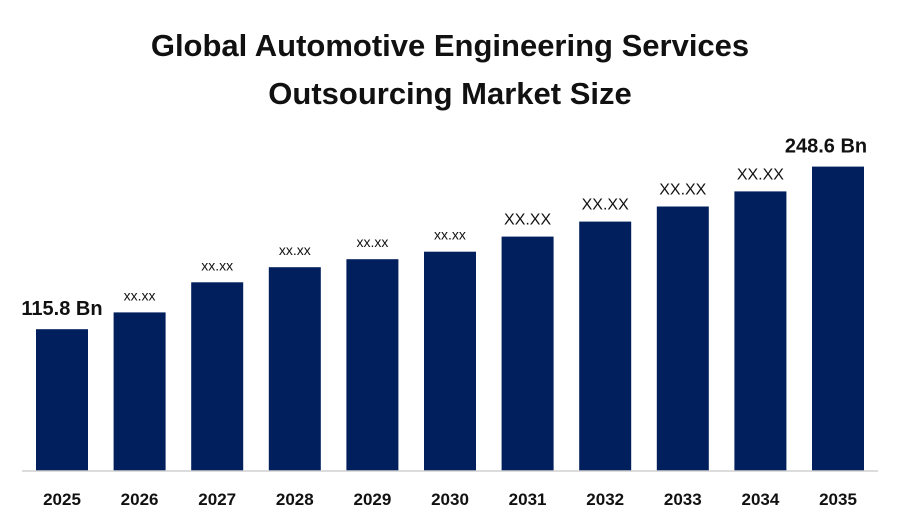 The image size is (900, 525). Describe the element at coordinates (450, 93) in the screenshot. I see `chart-title-line-2: Outsourcing Market Size` at that location.